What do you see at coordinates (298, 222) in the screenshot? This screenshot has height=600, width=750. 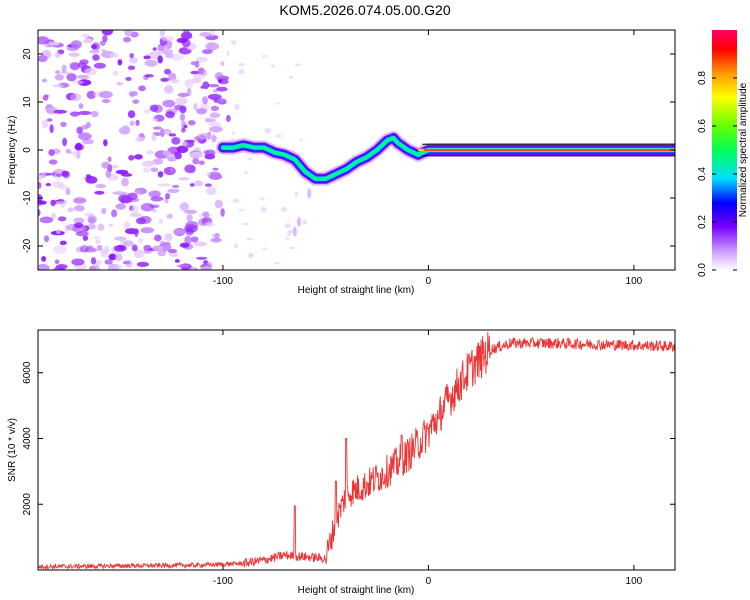 I see `ridge-stray` at bounding box center [298, 222].